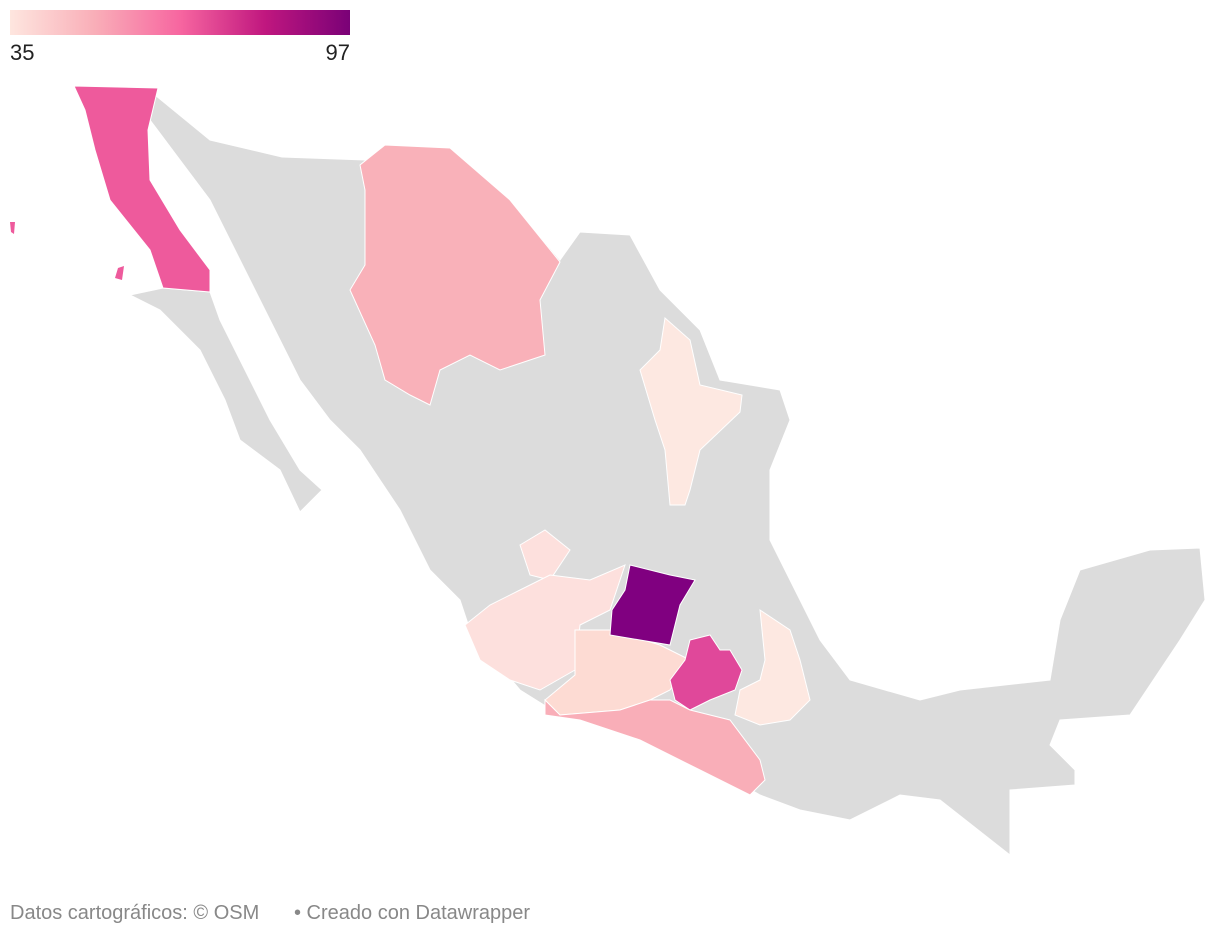  I want to click on legend-max: 97, so click(338, 52).